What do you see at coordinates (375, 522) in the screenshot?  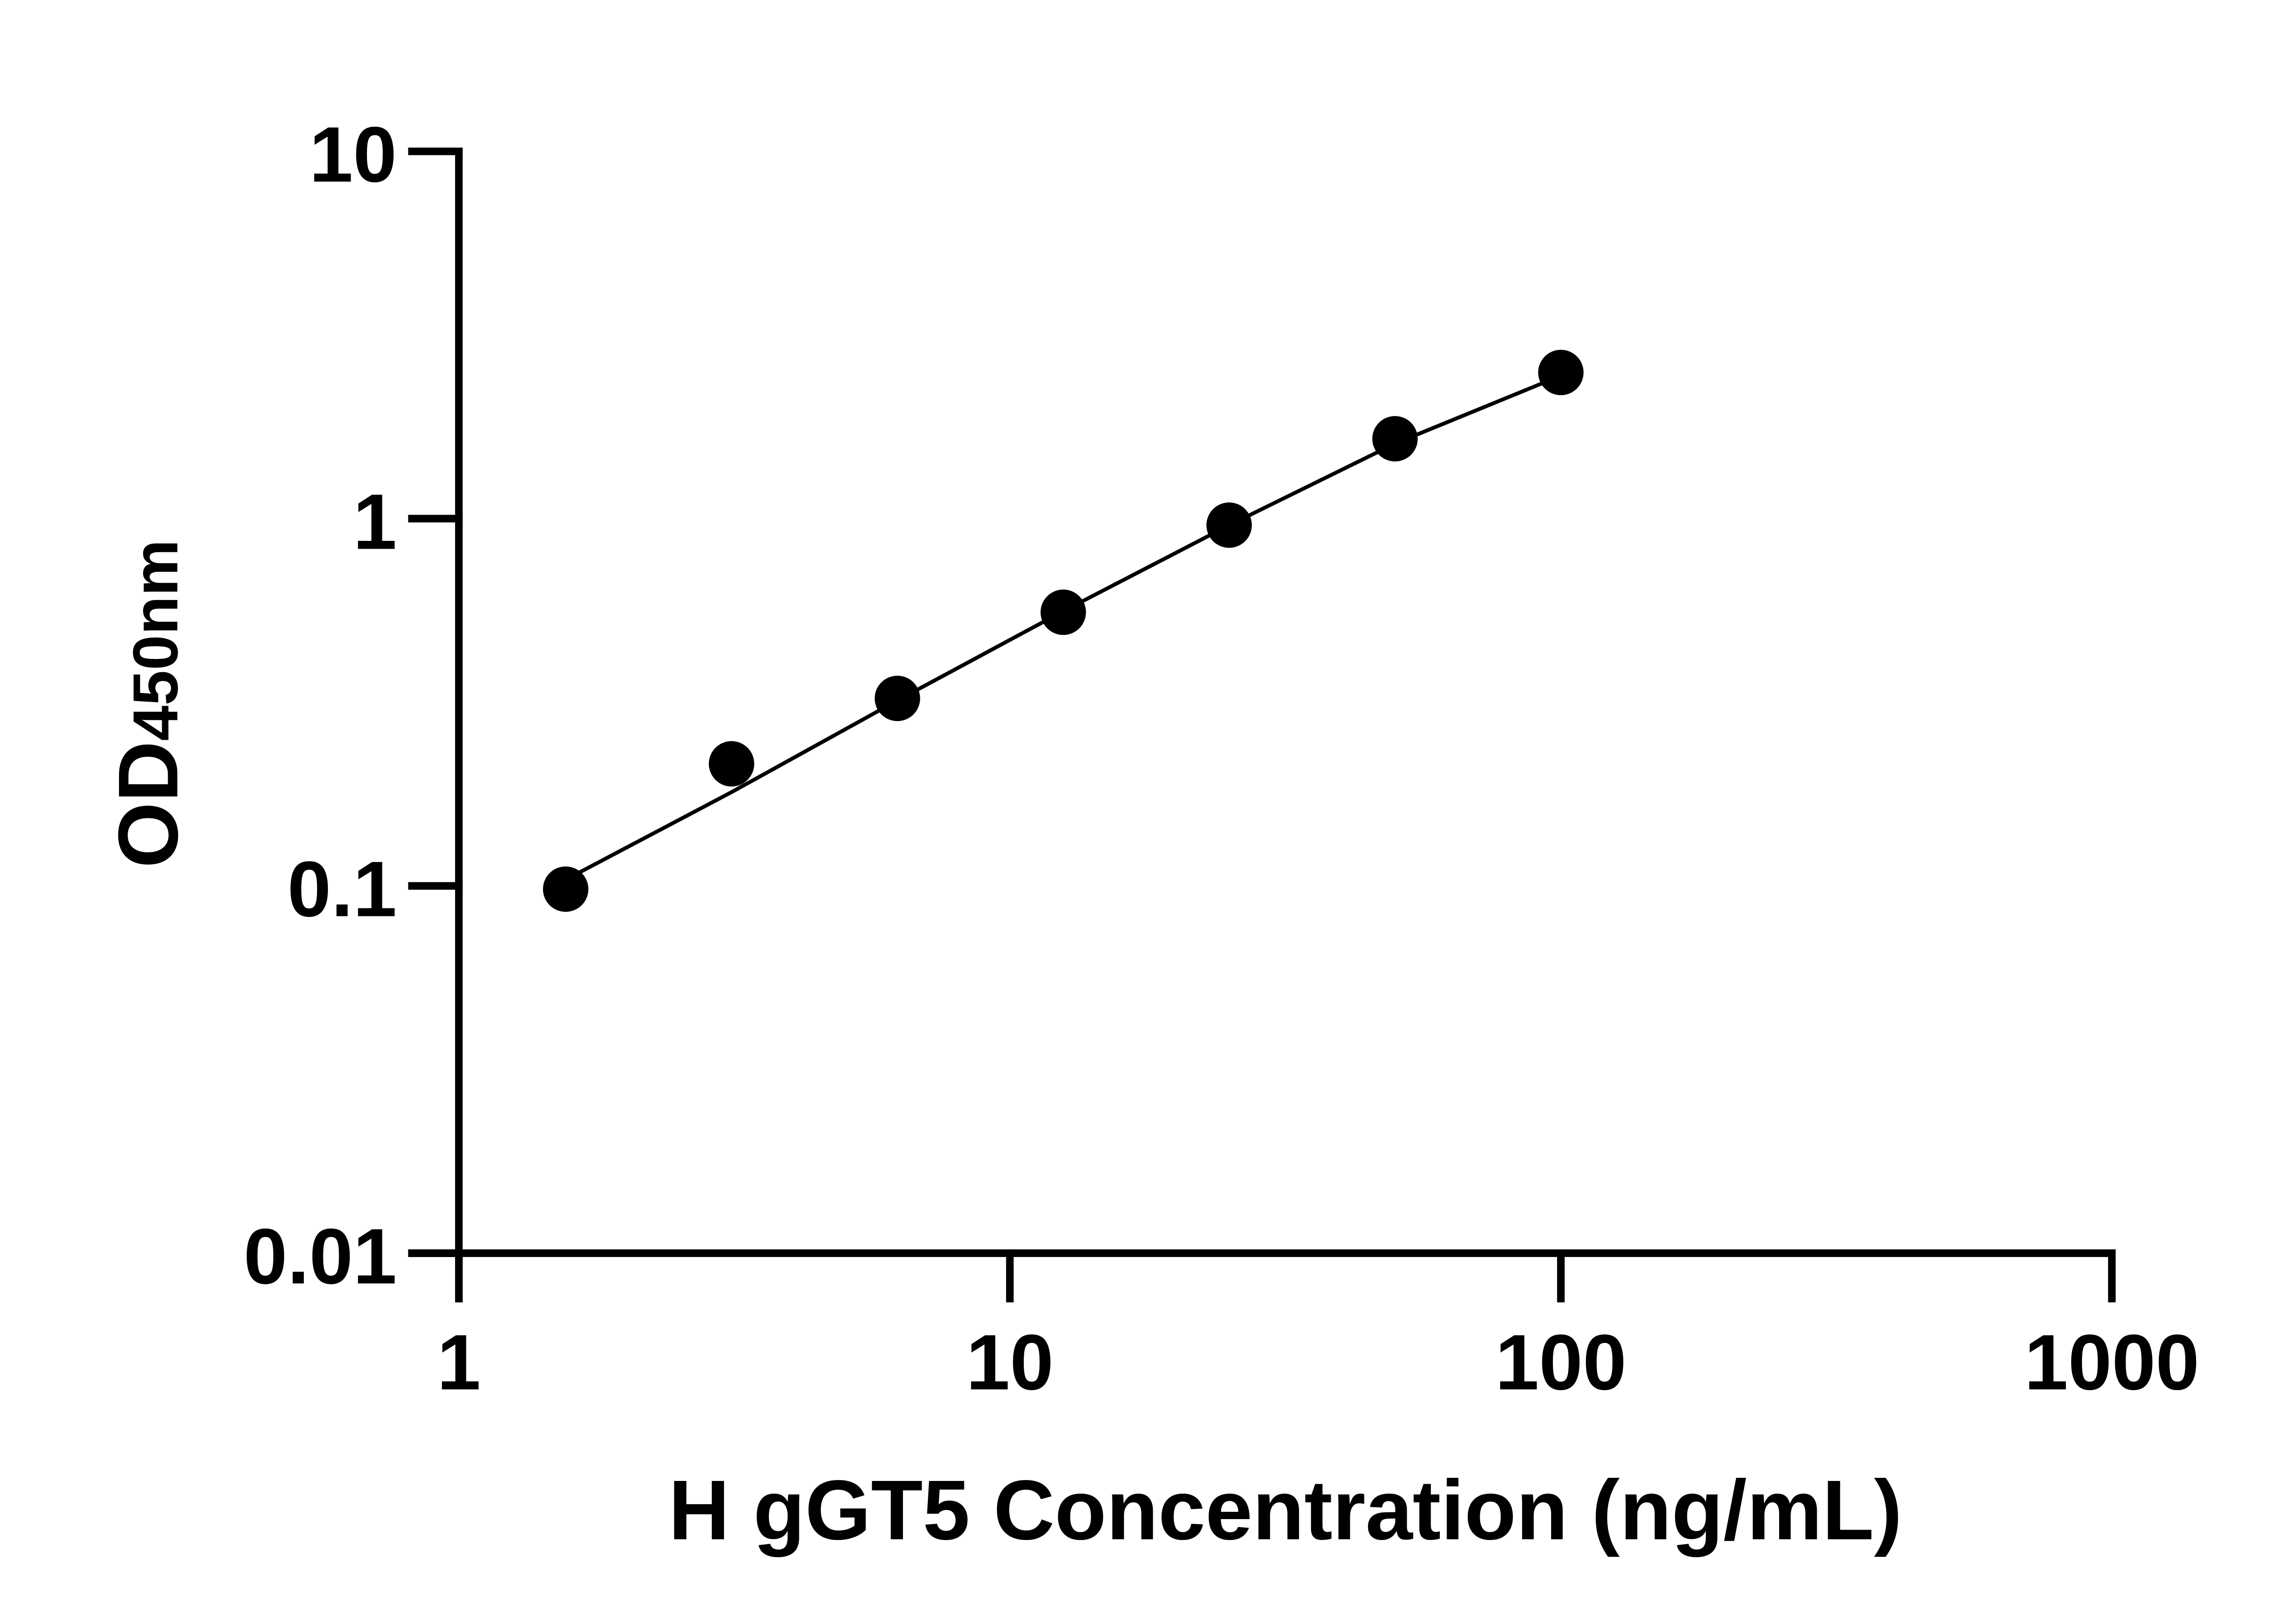 I see `y-tick-label: 1` at bounding box center [375, 522].